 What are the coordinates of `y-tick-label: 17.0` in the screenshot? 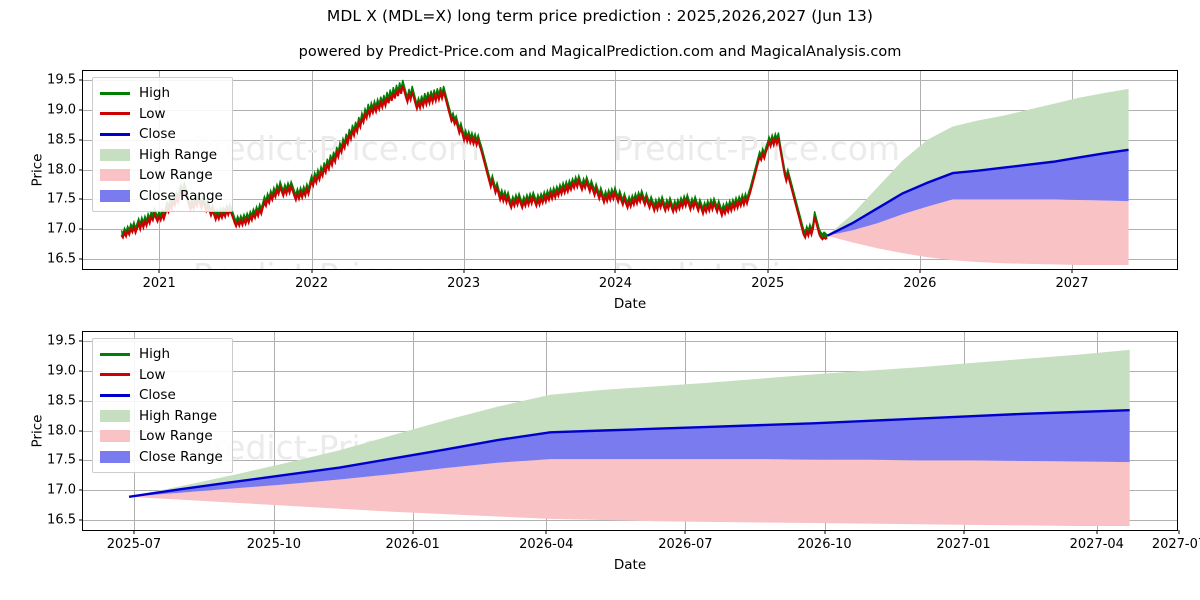 It's located at (61, 490).